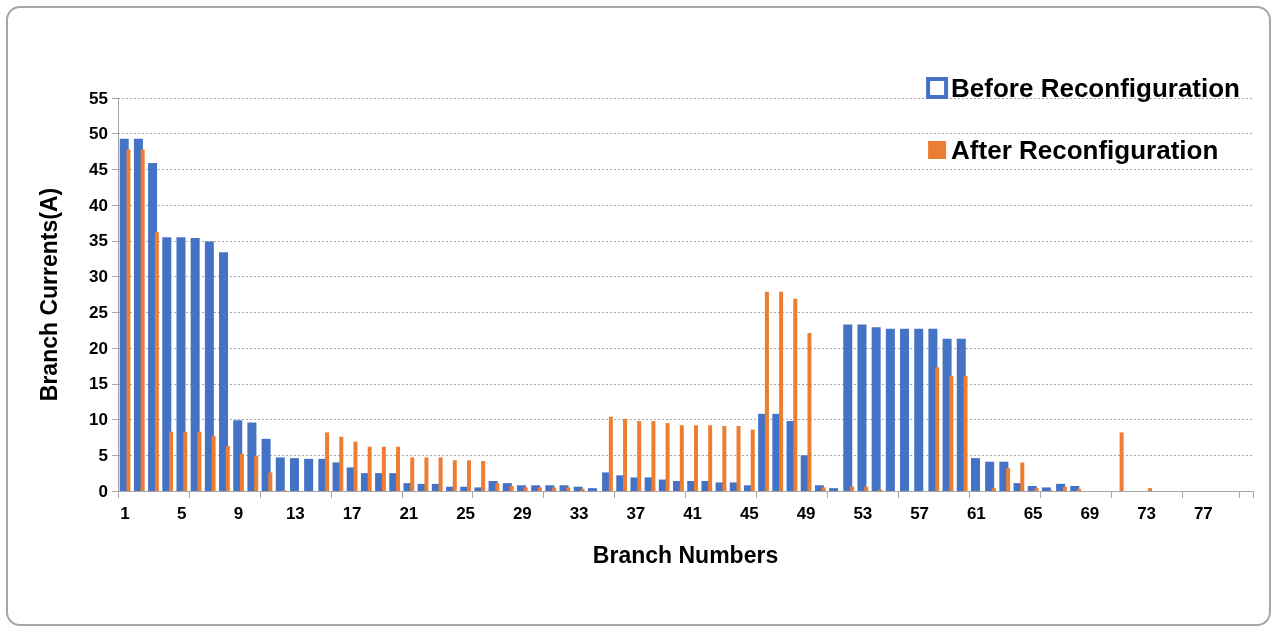 The image size is (1279, 634). What do you see at coordinates (98, 348) in the screenshot?
I see `y-tick-label: 20` at bounding box center [98, 348].